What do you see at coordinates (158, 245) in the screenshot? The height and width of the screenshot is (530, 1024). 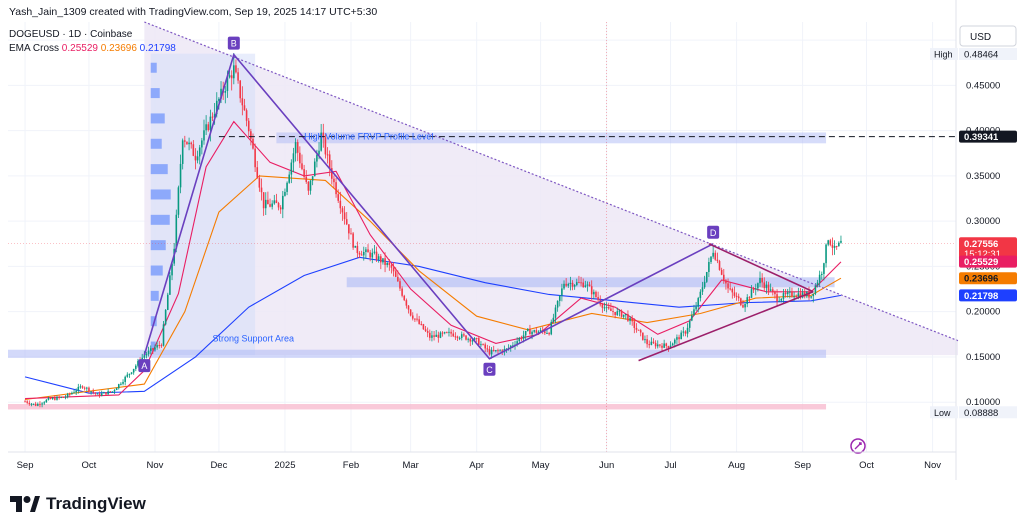 I see `volume-profile-bar` at bounding box center [158, 245].